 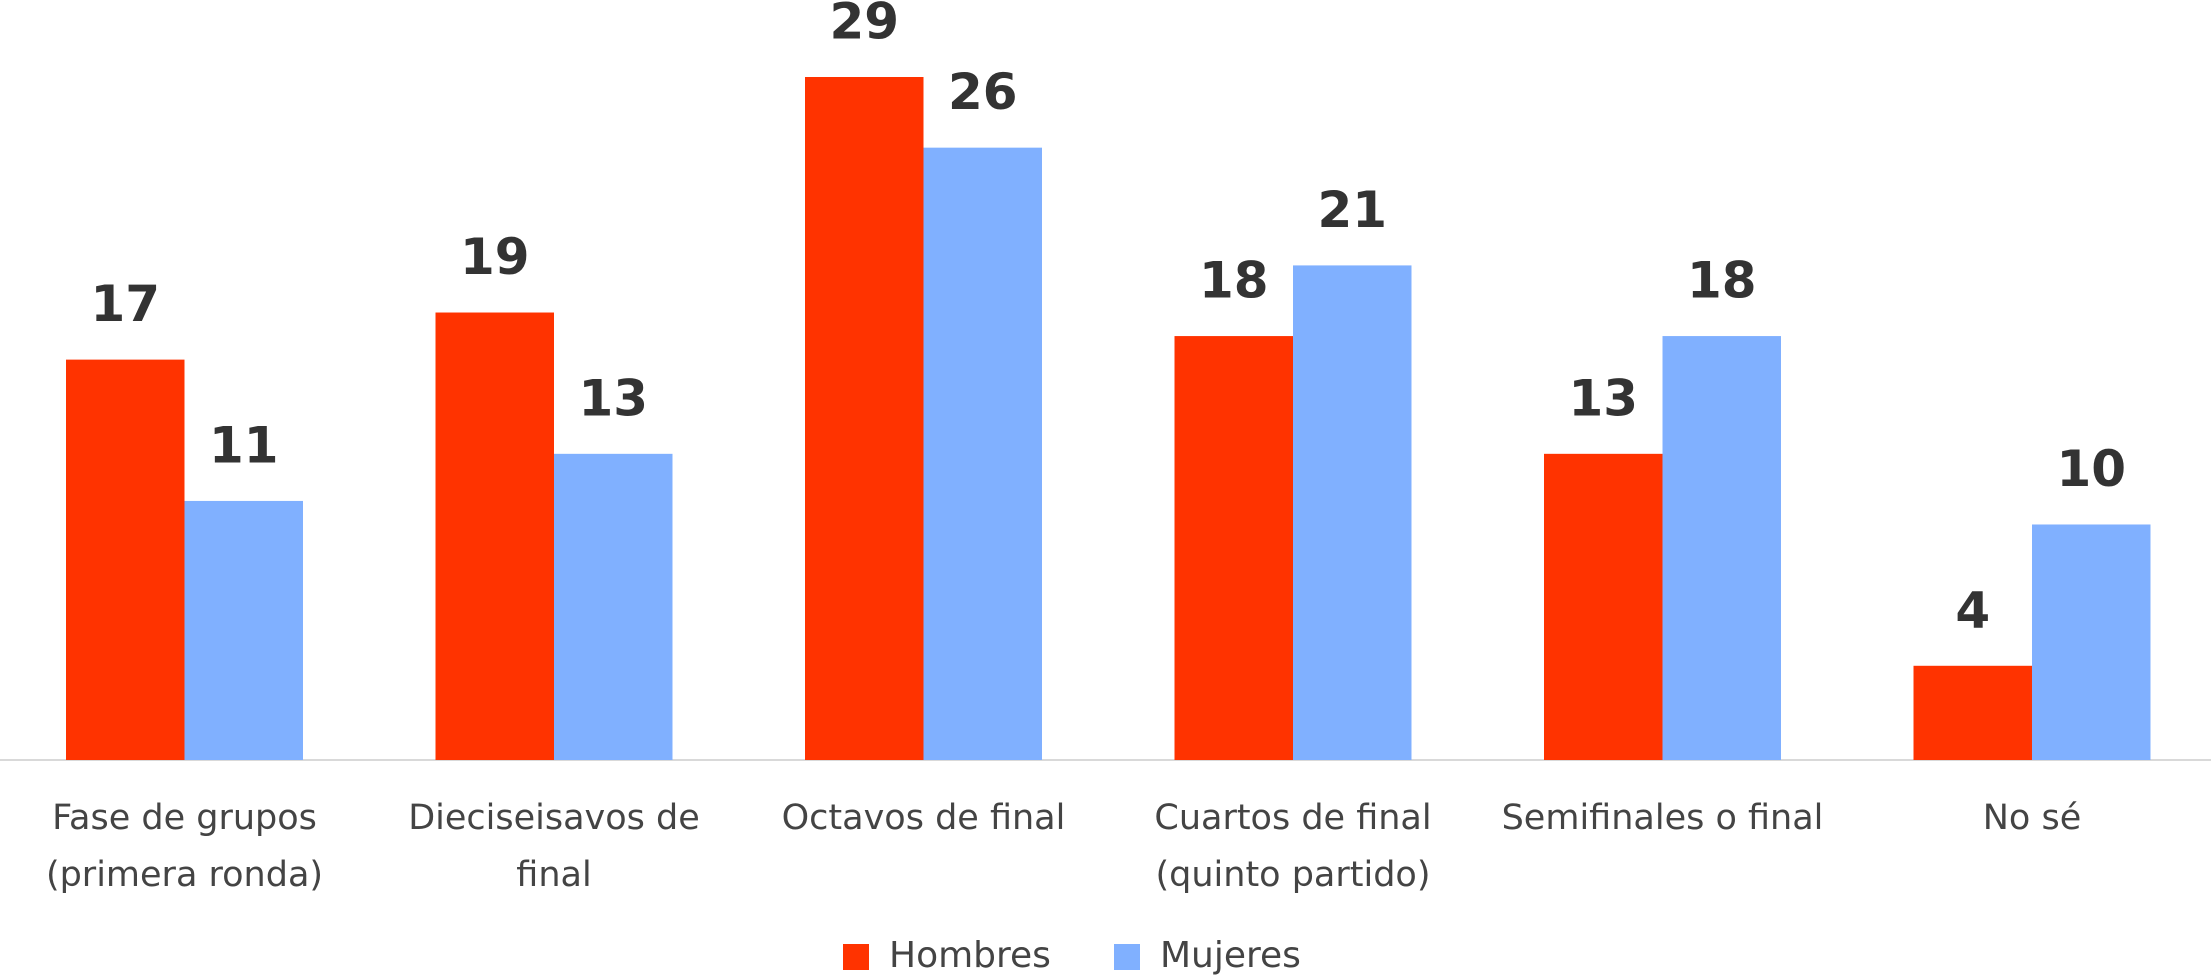 What do you see at coordinates (924, 818) in the screenshot?
I see `x-tick-label: Octavos de final` at bounding box center [924, 818].